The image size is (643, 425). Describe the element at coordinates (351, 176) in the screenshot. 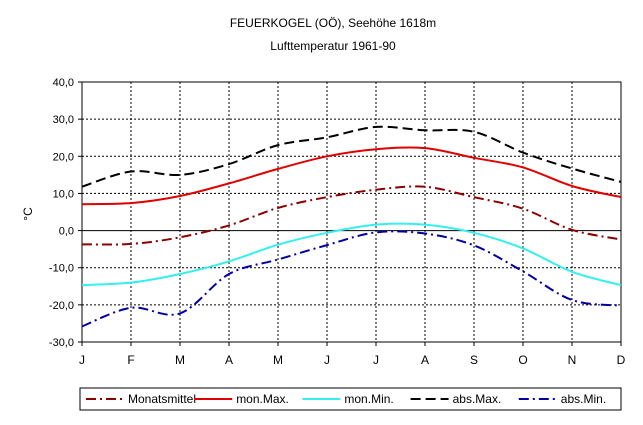

I see `series-line-mon-max` at that location.